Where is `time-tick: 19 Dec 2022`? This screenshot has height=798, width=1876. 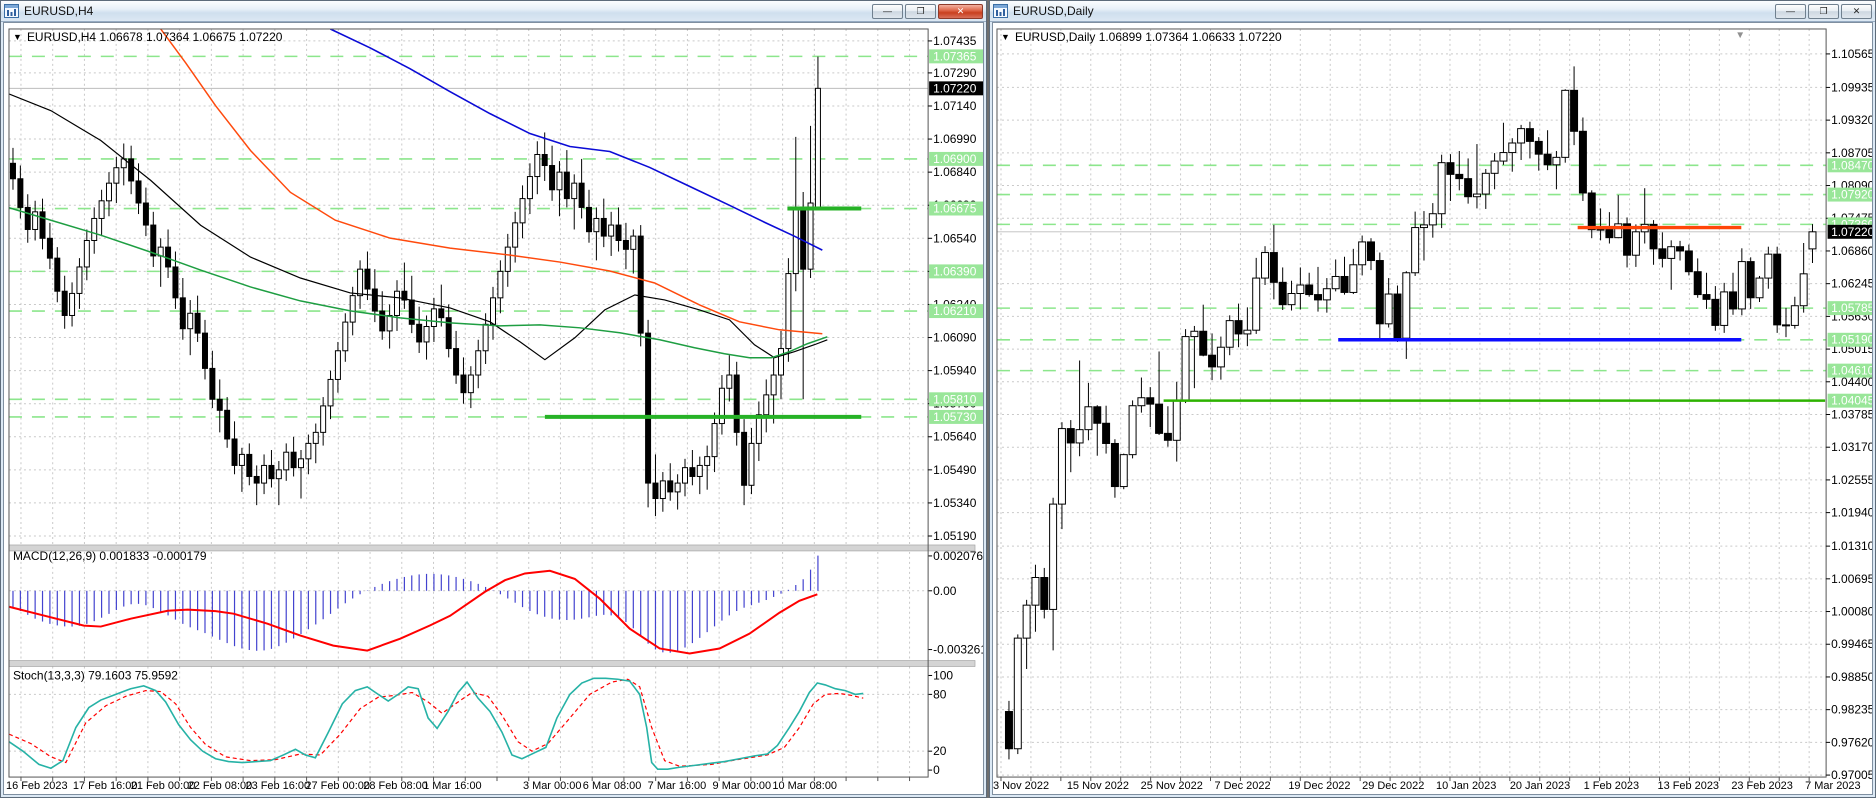
time-tick: 19 Dec 2022 is located at coordinates (1319, 786).